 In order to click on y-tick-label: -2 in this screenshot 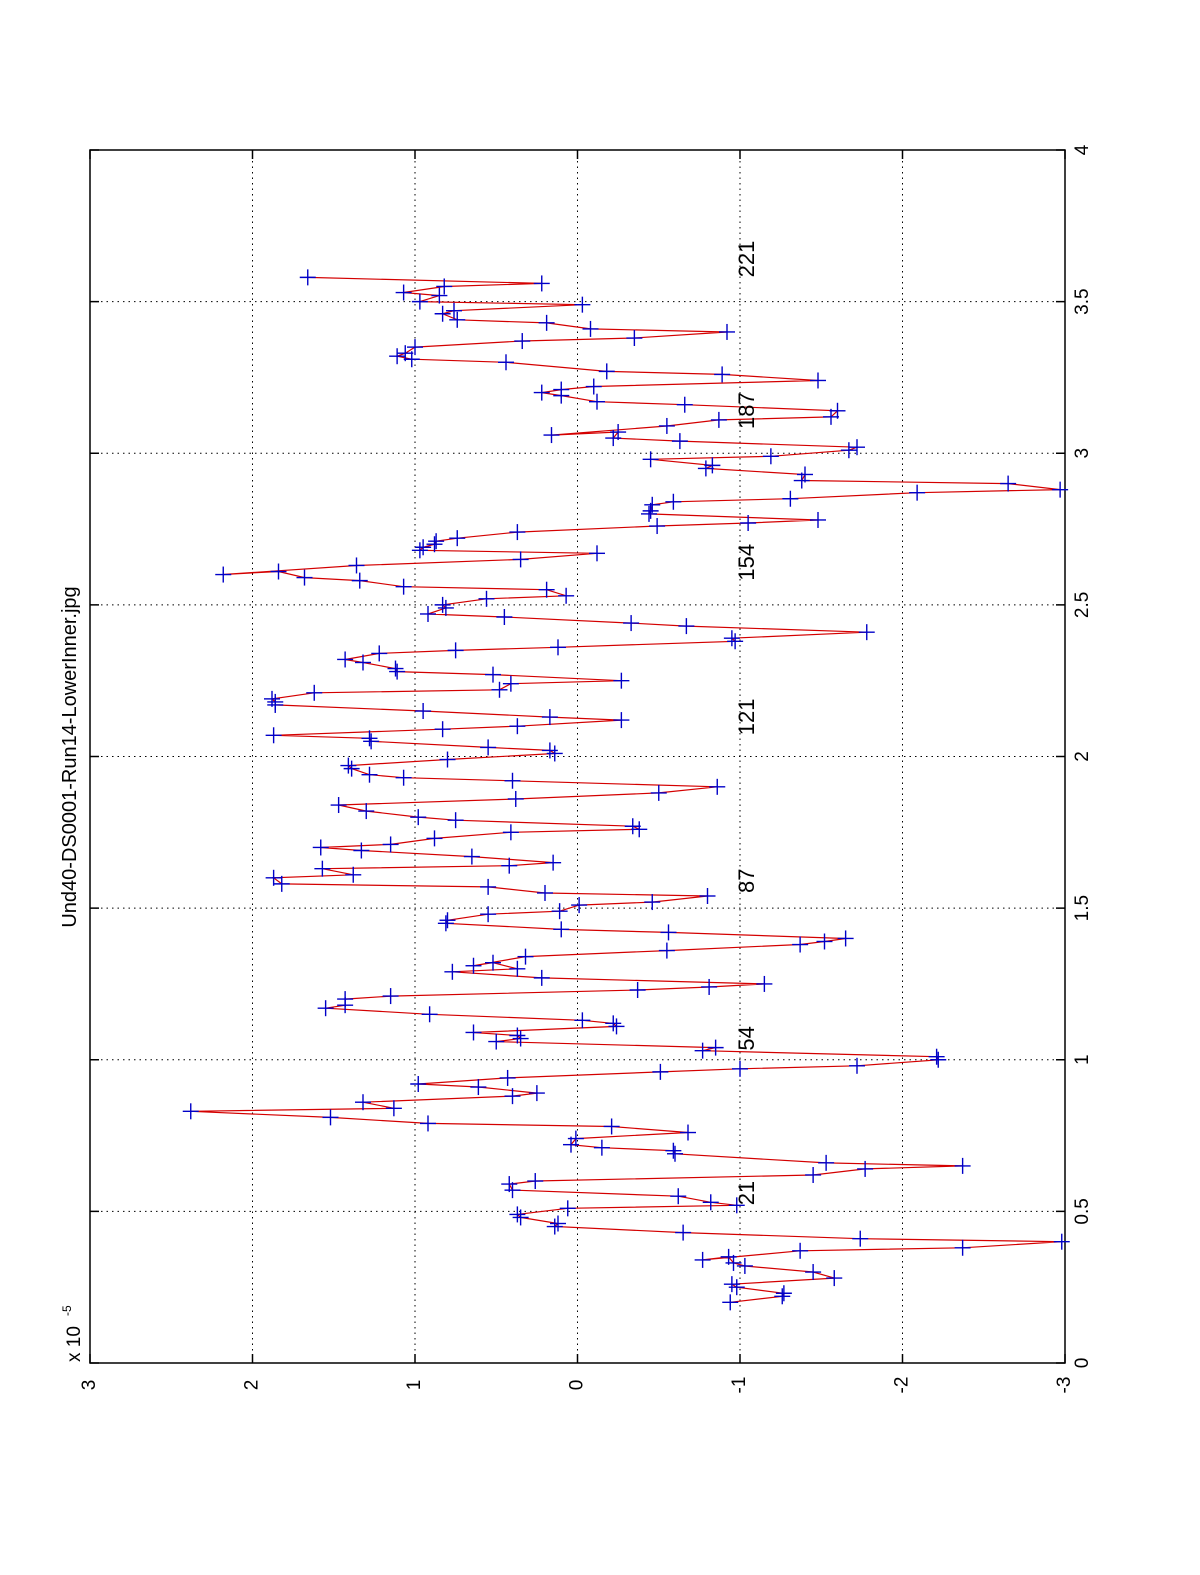, I will do `click(902, 1385)`.